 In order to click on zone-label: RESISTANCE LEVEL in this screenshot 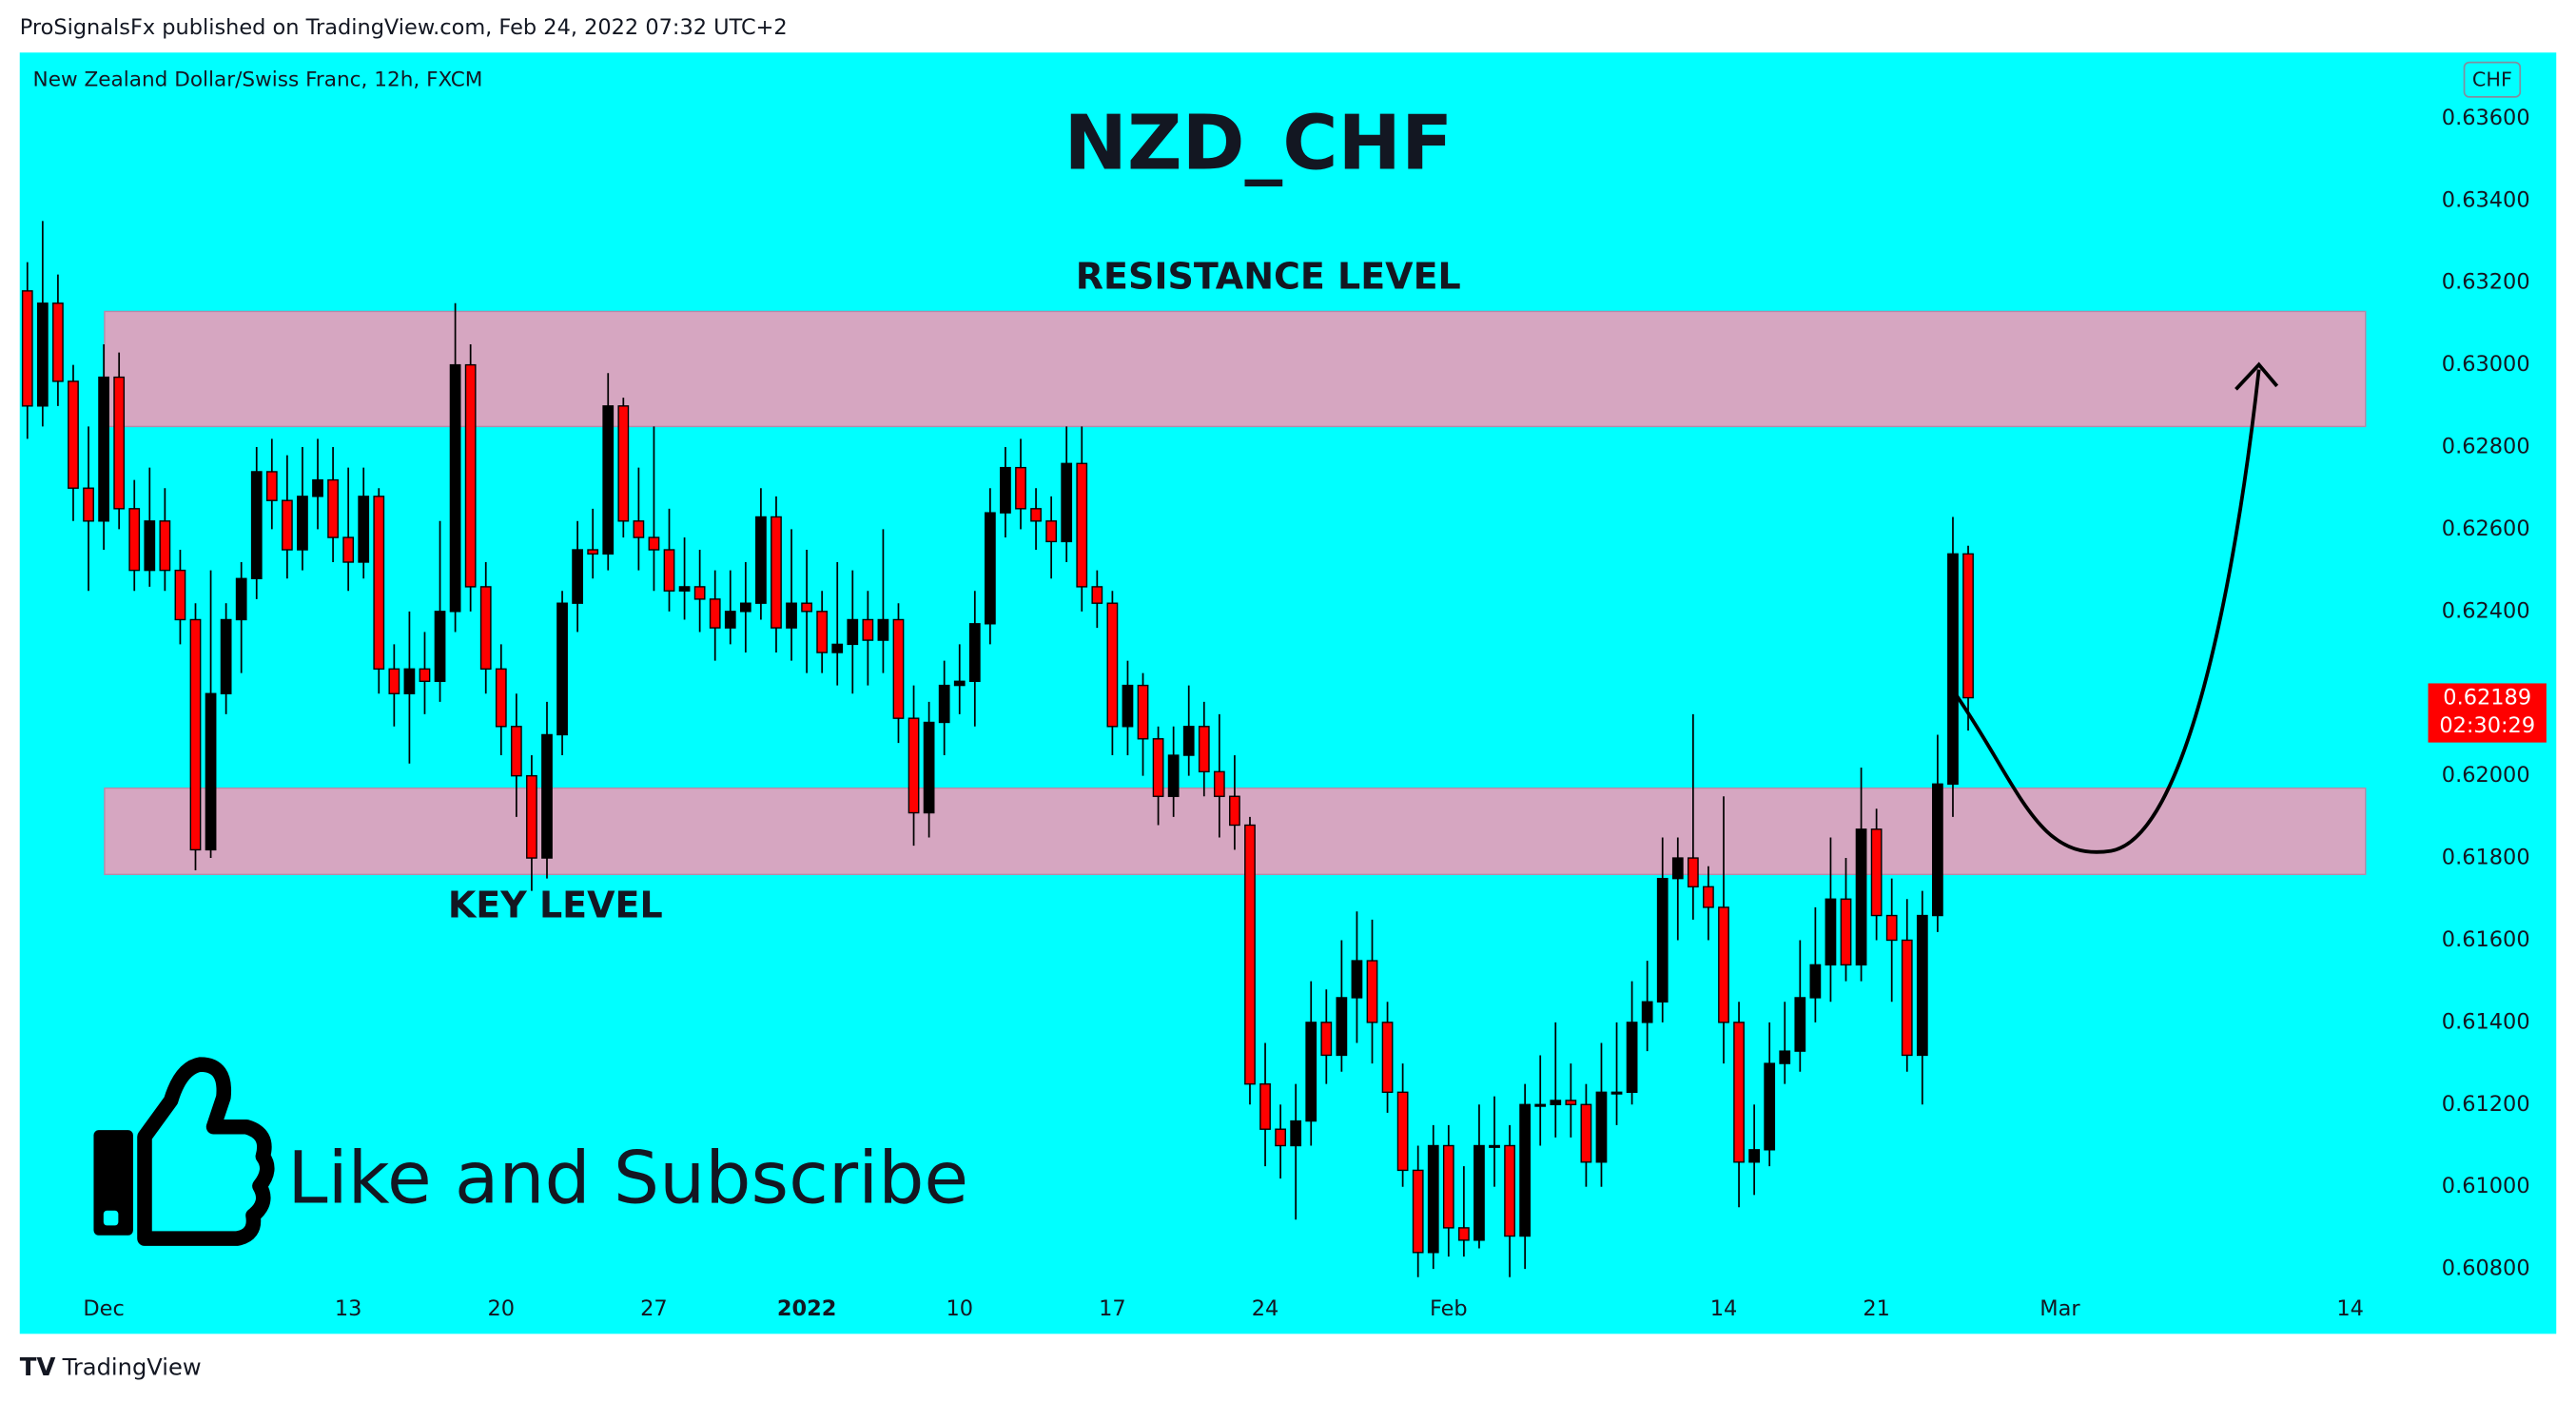, I will do `click(1269, 276)`.